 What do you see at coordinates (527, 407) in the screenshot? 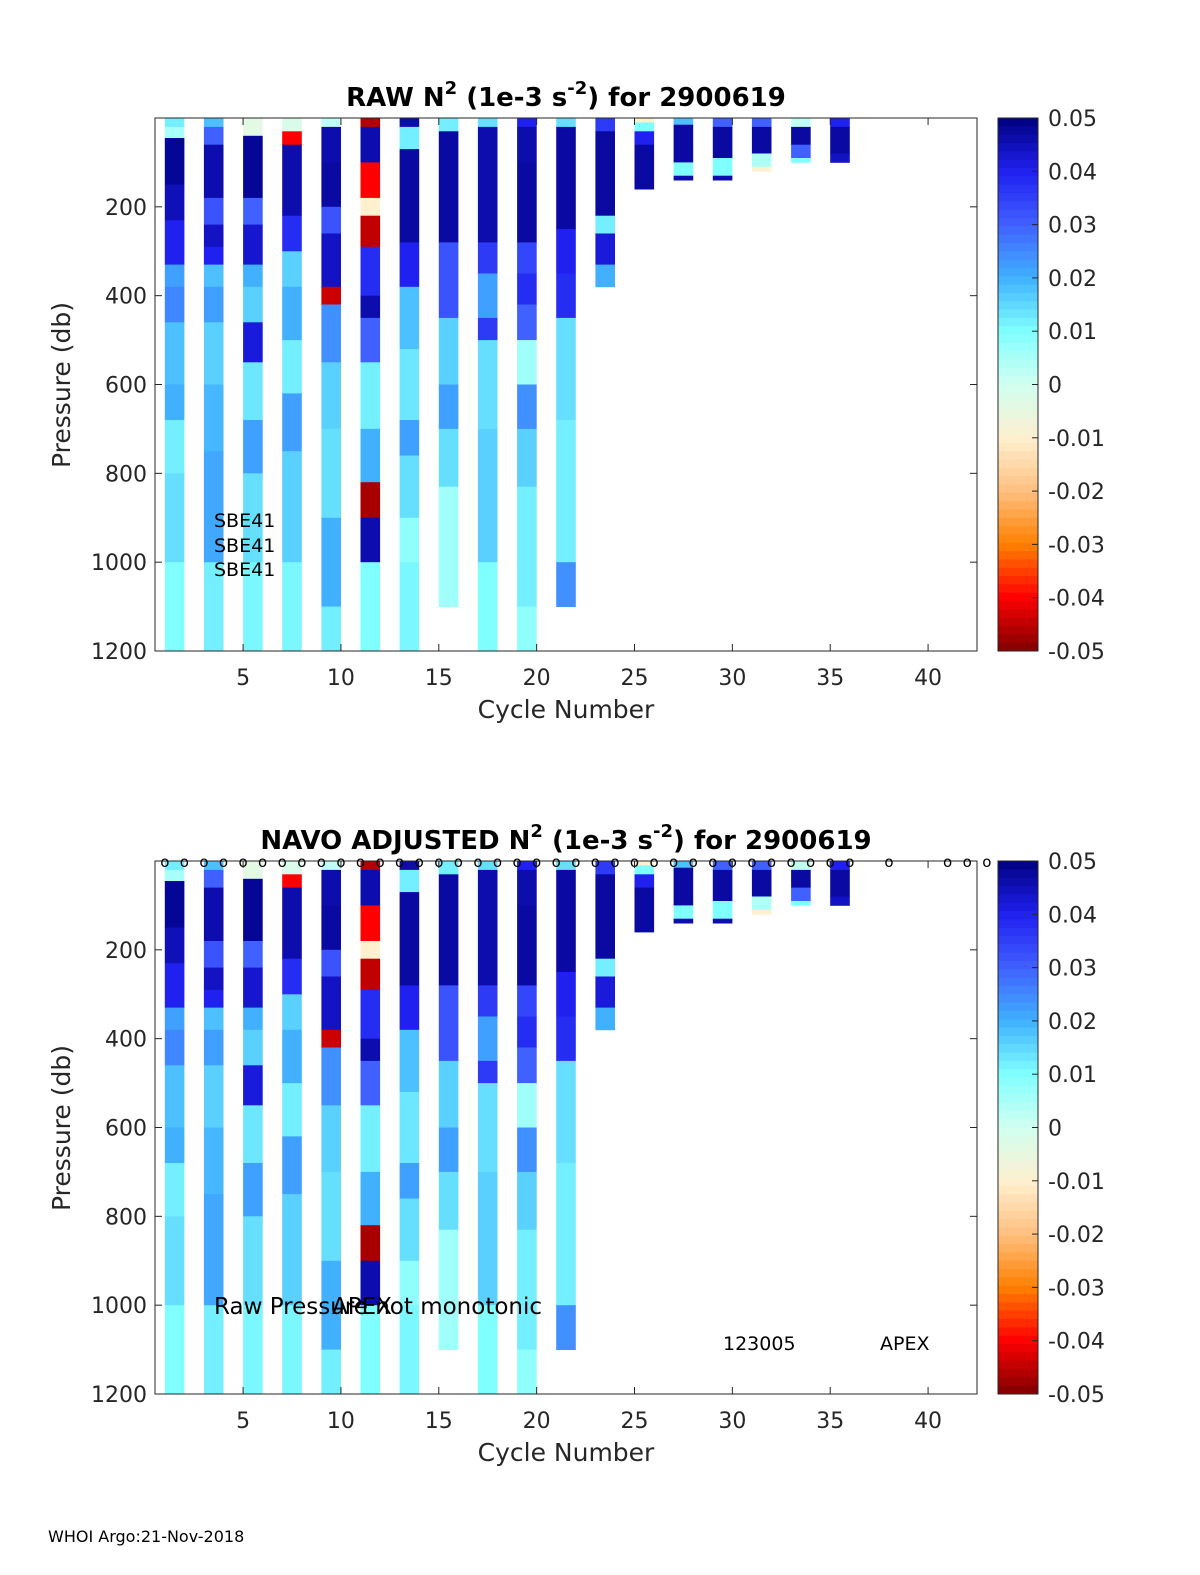
I see `raw-cell-cycle-19.5-7` at bounding box center [527, 407].